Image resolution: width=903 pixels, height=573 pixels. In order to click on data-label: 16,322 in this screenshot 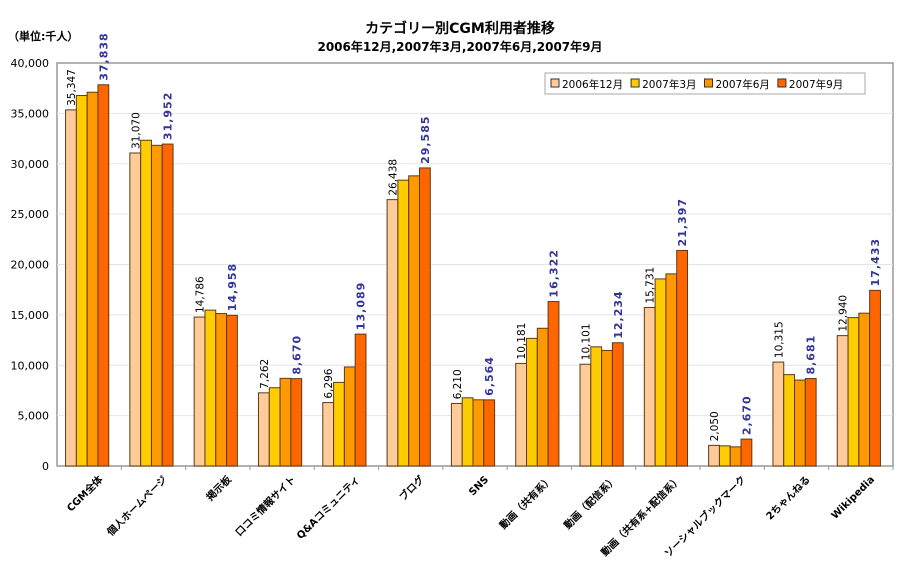, I will do `click(554, 273)`.